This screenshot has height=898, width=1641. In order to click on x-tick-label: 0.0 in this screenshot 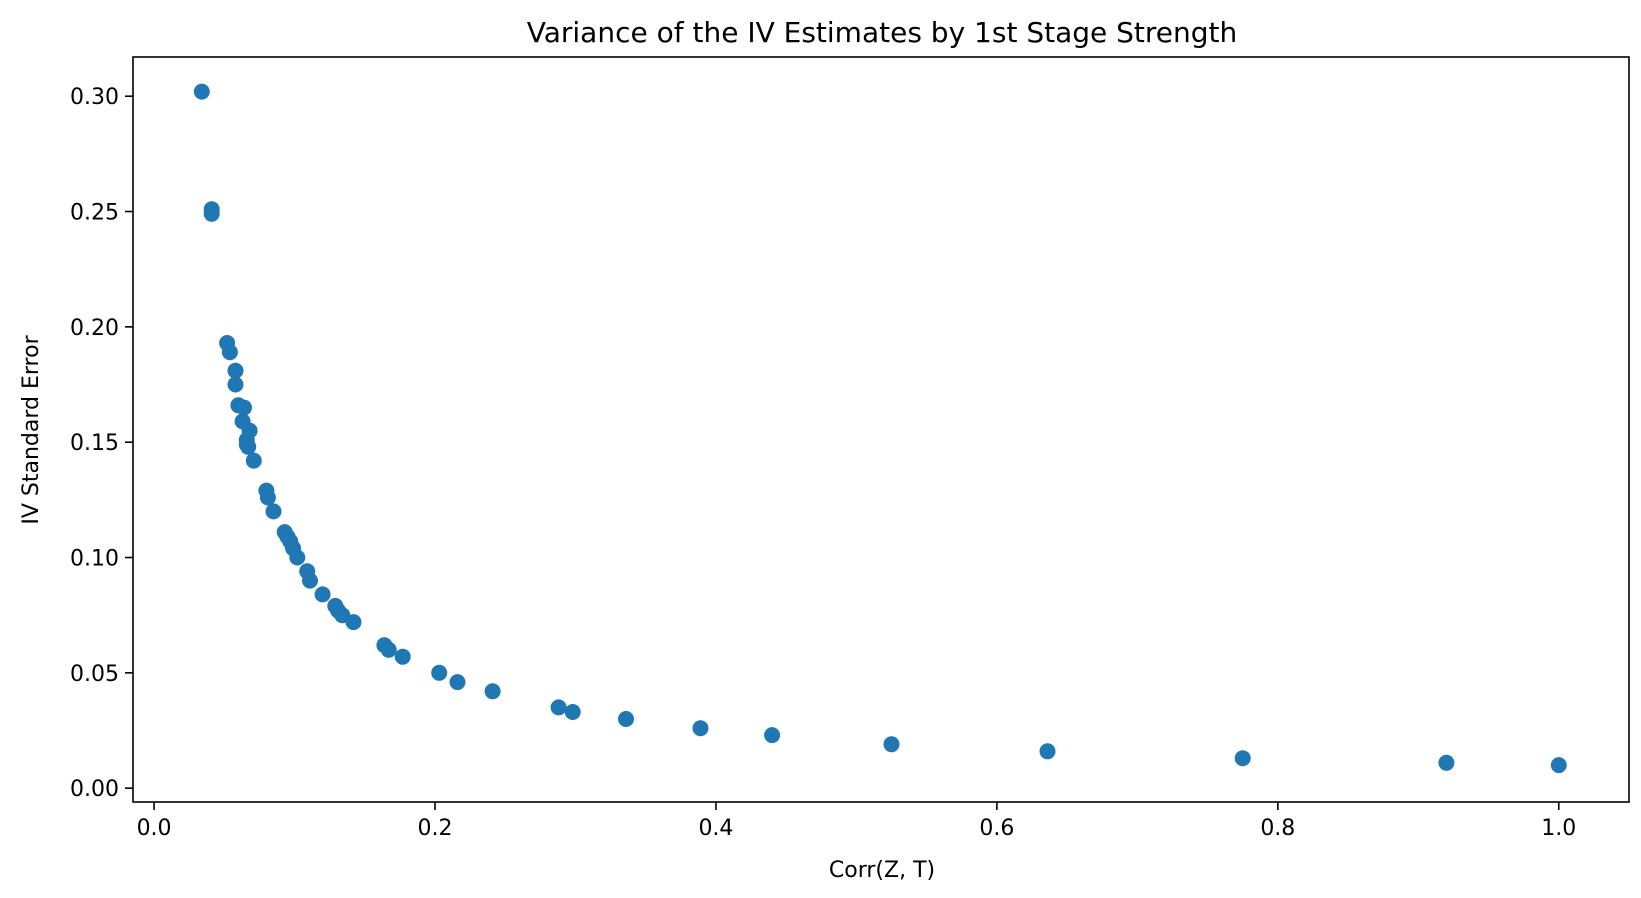, I will do `click(154, 828)`.